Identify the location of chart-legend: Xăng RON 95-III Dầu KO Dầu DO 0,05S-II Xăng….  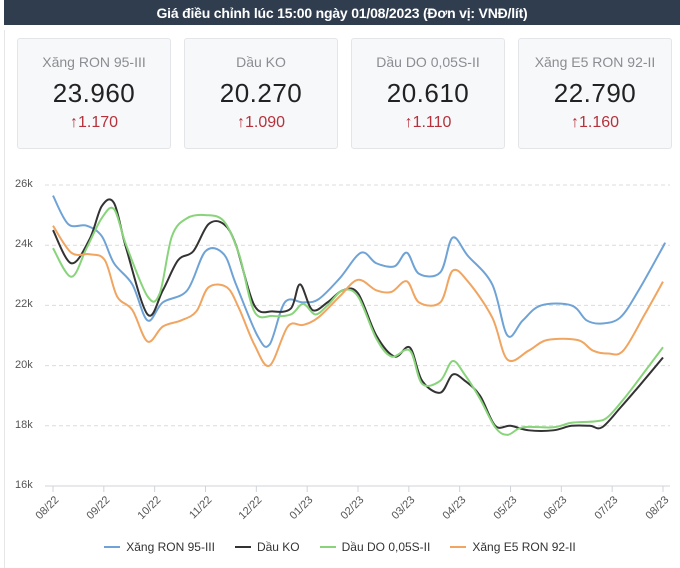
(340, 547).